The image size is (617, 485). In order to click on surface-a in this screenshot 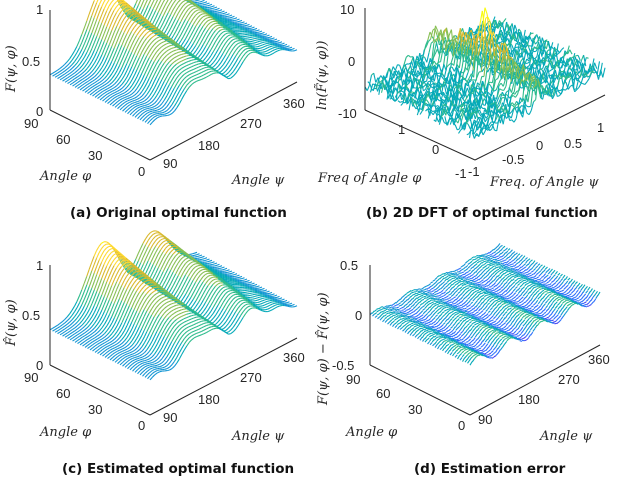, I will do `click(173, 63)`.